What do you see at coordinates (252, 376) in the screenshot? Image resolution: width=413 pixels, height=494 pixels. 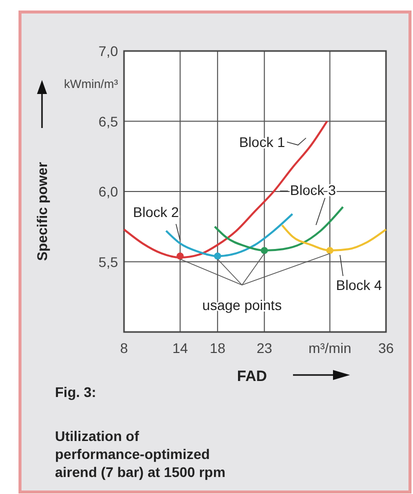 I see `x-axis-title: FAD` at bounding box center [252, 376].